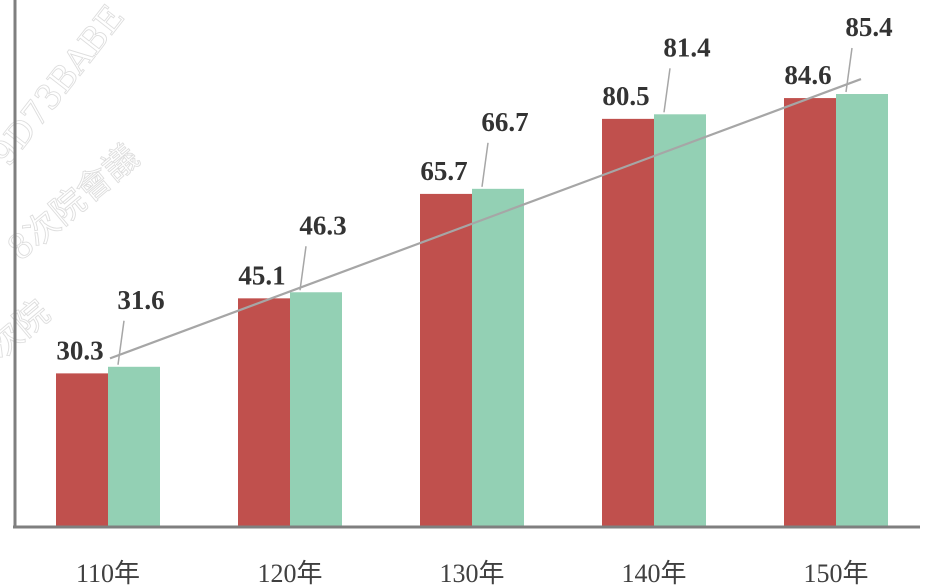 This screenshot has height=586, width=926. What do you see at coordinates (303, 268) in the screenshot?
I see `leader-line-120年` at bounding box center [303, 268].